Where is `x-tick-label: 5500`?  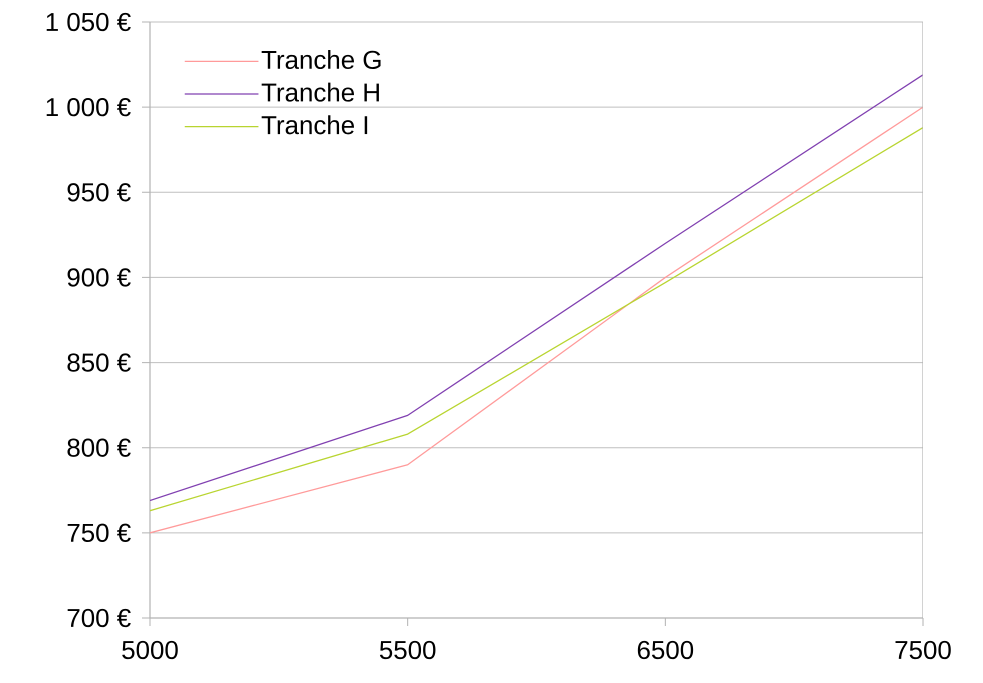 x-tick-label: 5500 is located at coordinates (408, 650).